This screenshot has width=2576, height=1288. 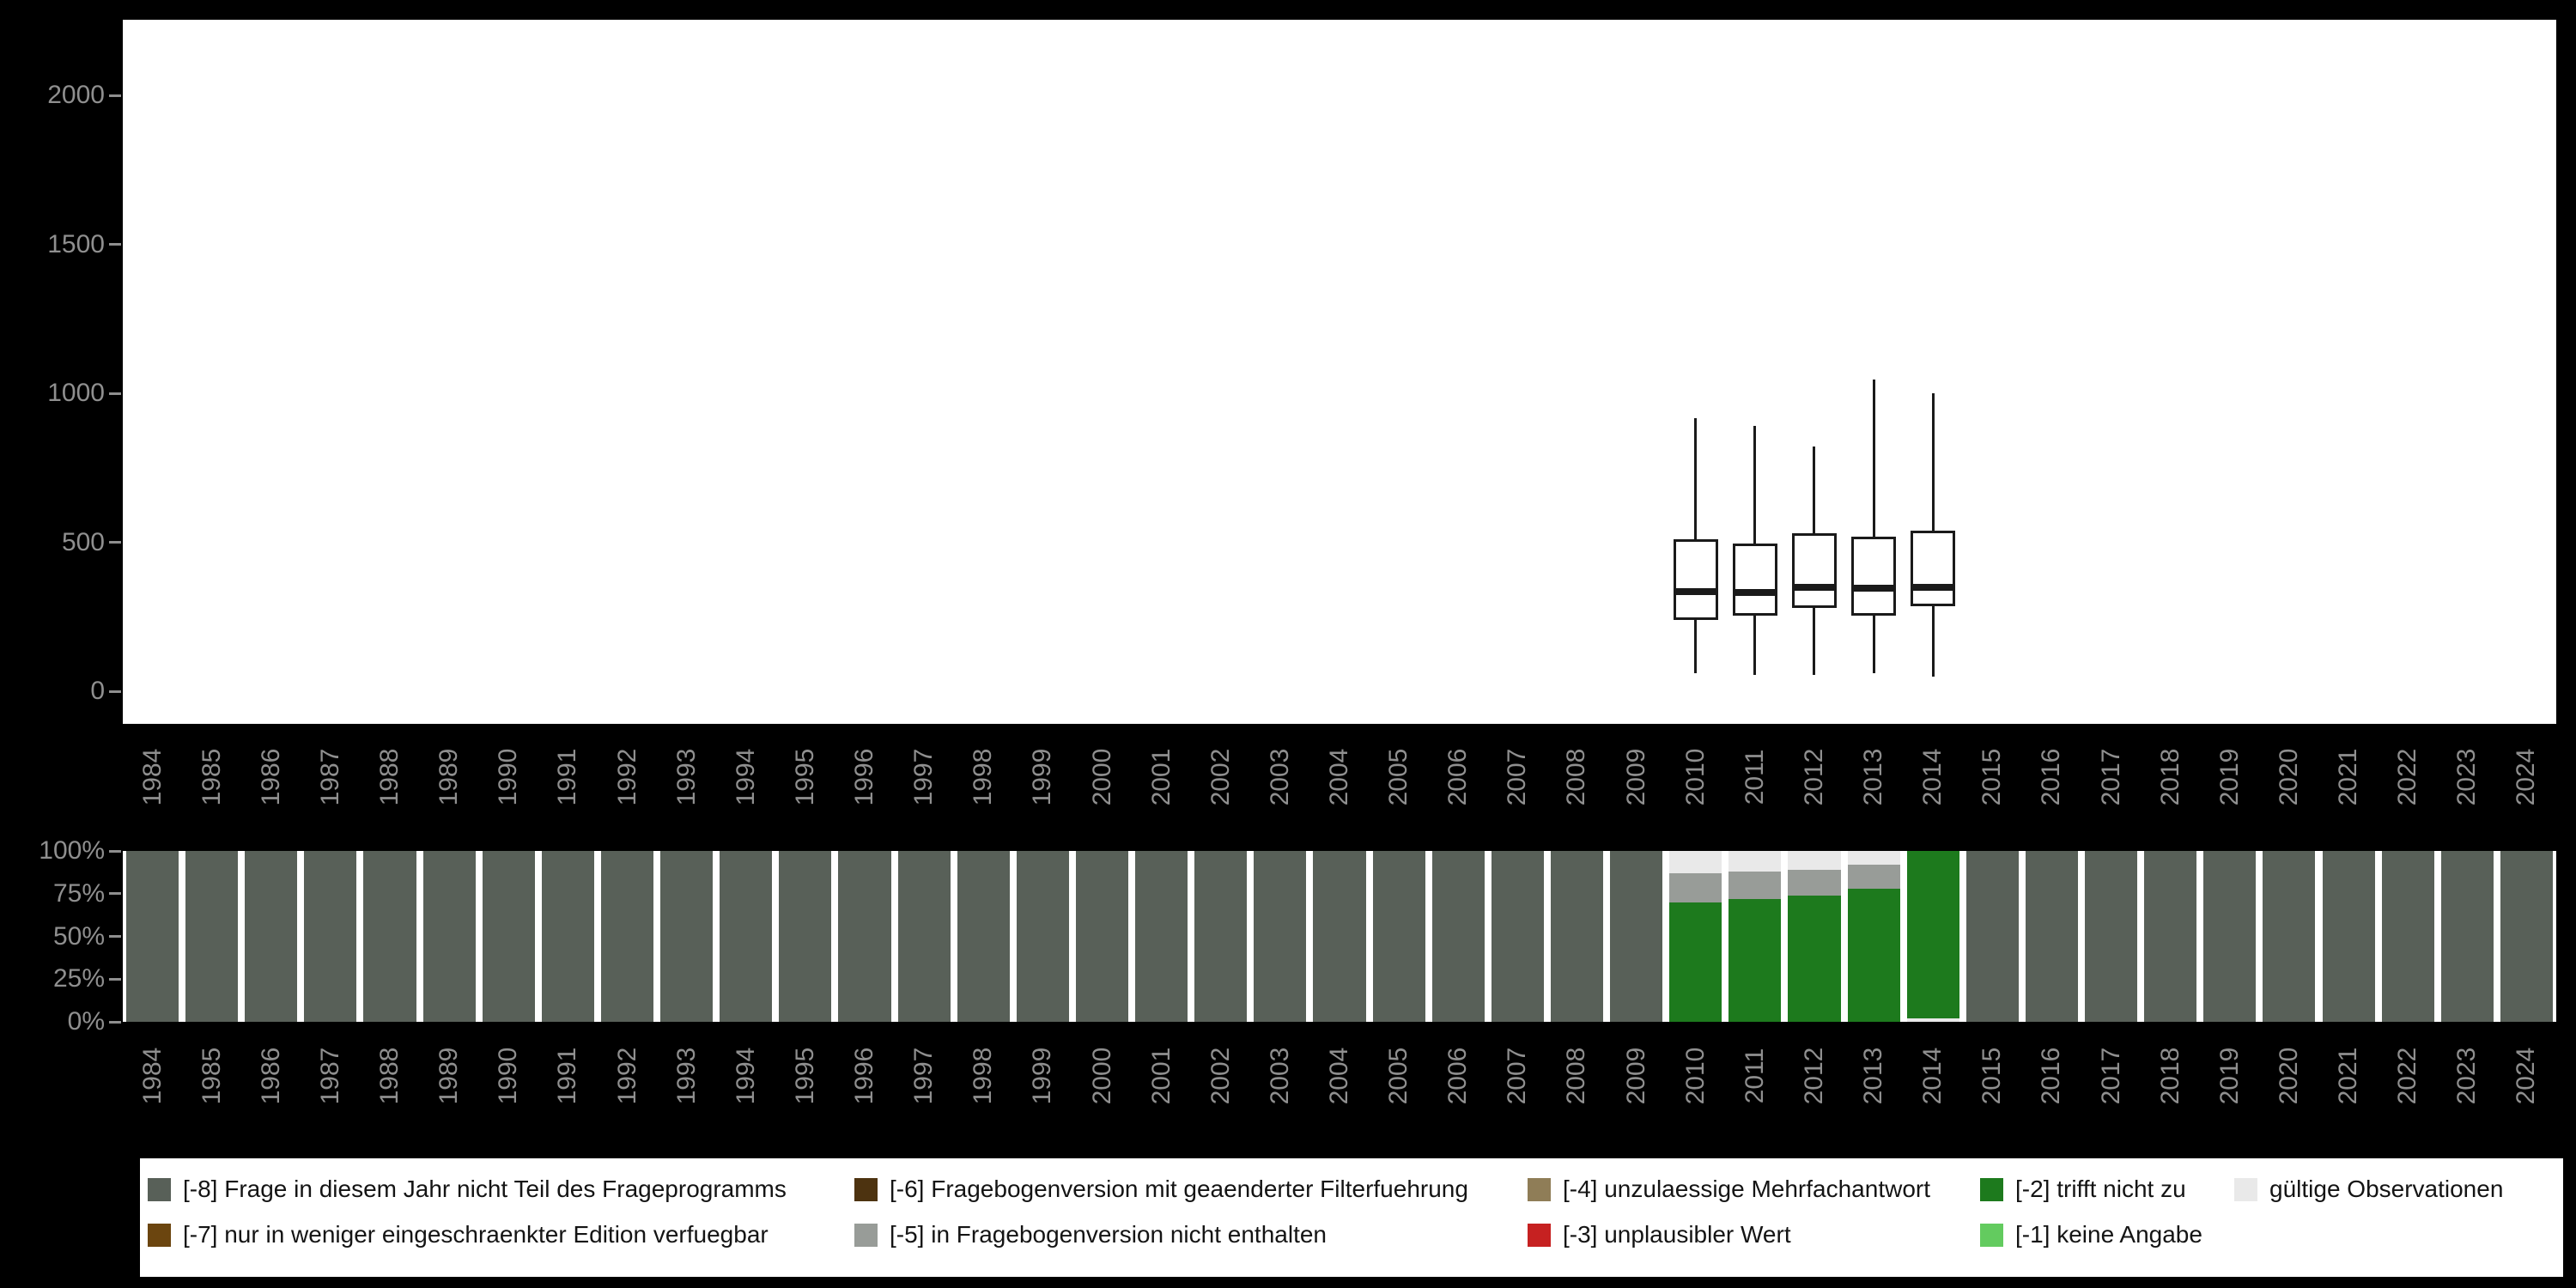 What do you see at coordinates (1221, 1076) in the screenshot?
I see `bars-year-label: 2002` at bounding box center [1221, 1076].